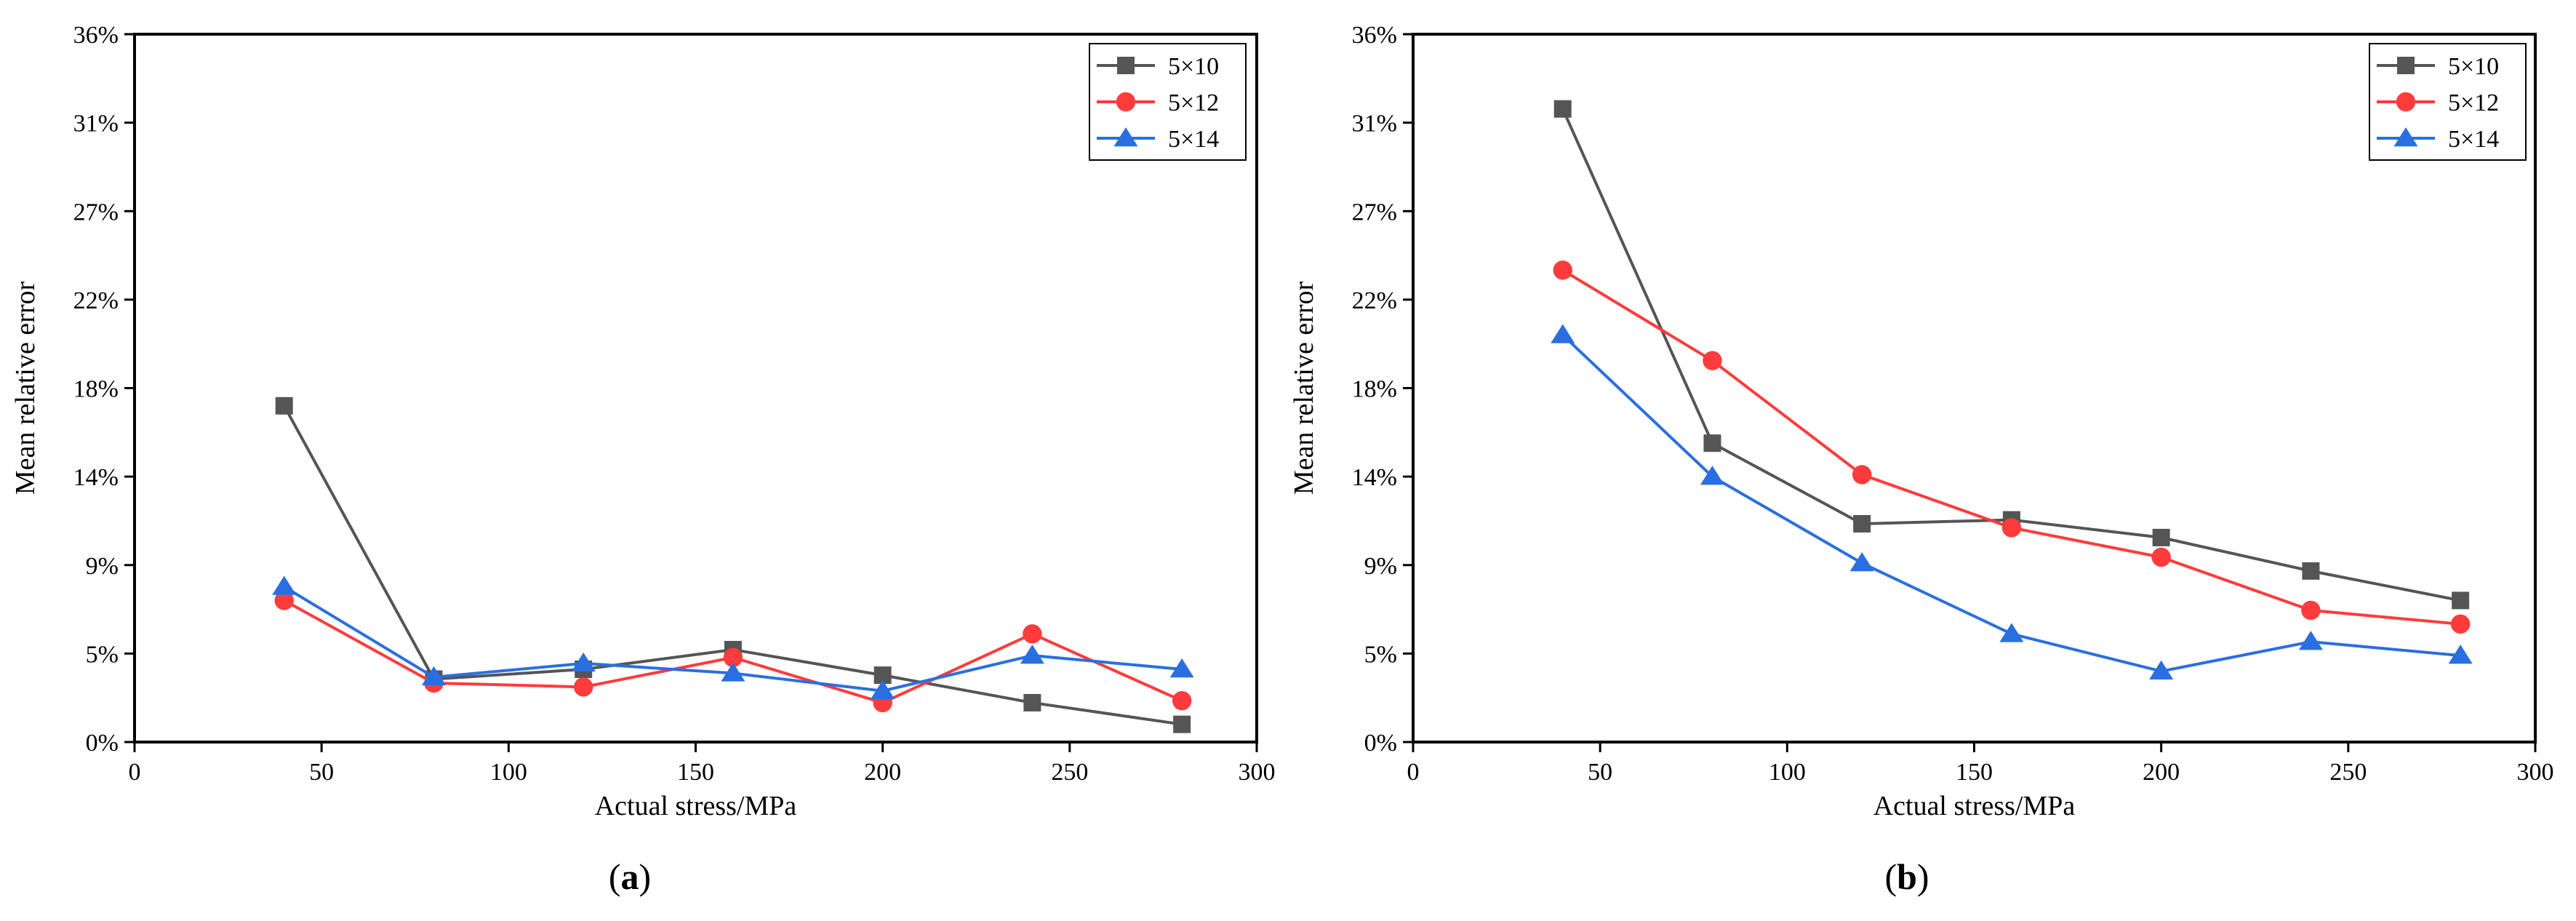 The image size is (2576, 921). I want to click on panel-label: (b), so click(1906, 876).